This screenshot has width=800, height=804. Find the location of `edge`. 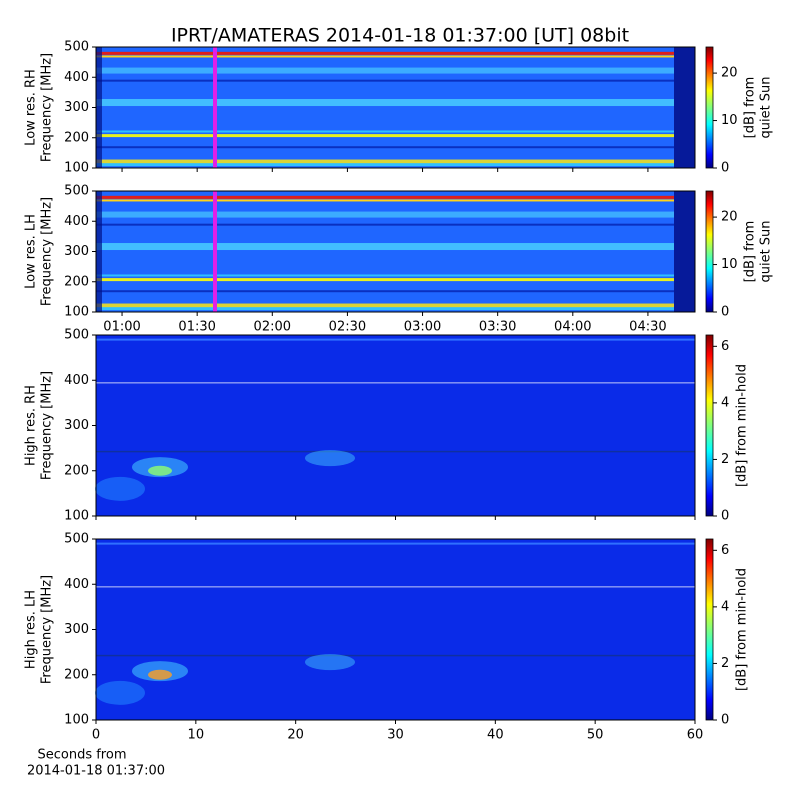

edge is located at coordinates (99, 107).